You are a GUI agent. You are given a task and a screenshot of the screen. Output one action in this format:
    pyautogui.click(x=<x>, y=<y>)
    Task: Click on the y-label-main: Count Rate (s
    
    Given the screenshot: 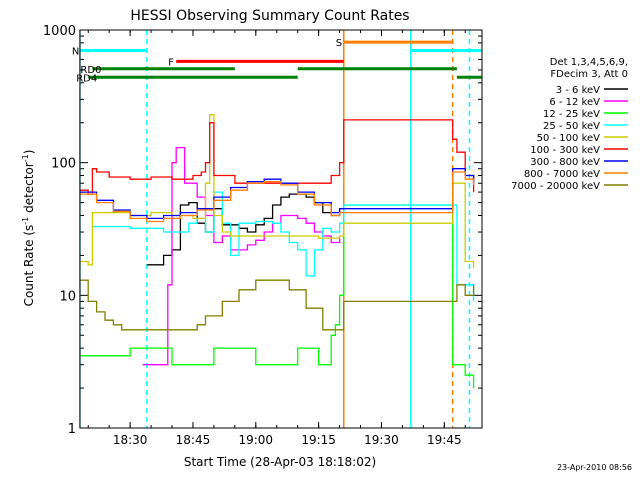 What is the action you would take?
    pyautogui.click(x=29, y=266)
    